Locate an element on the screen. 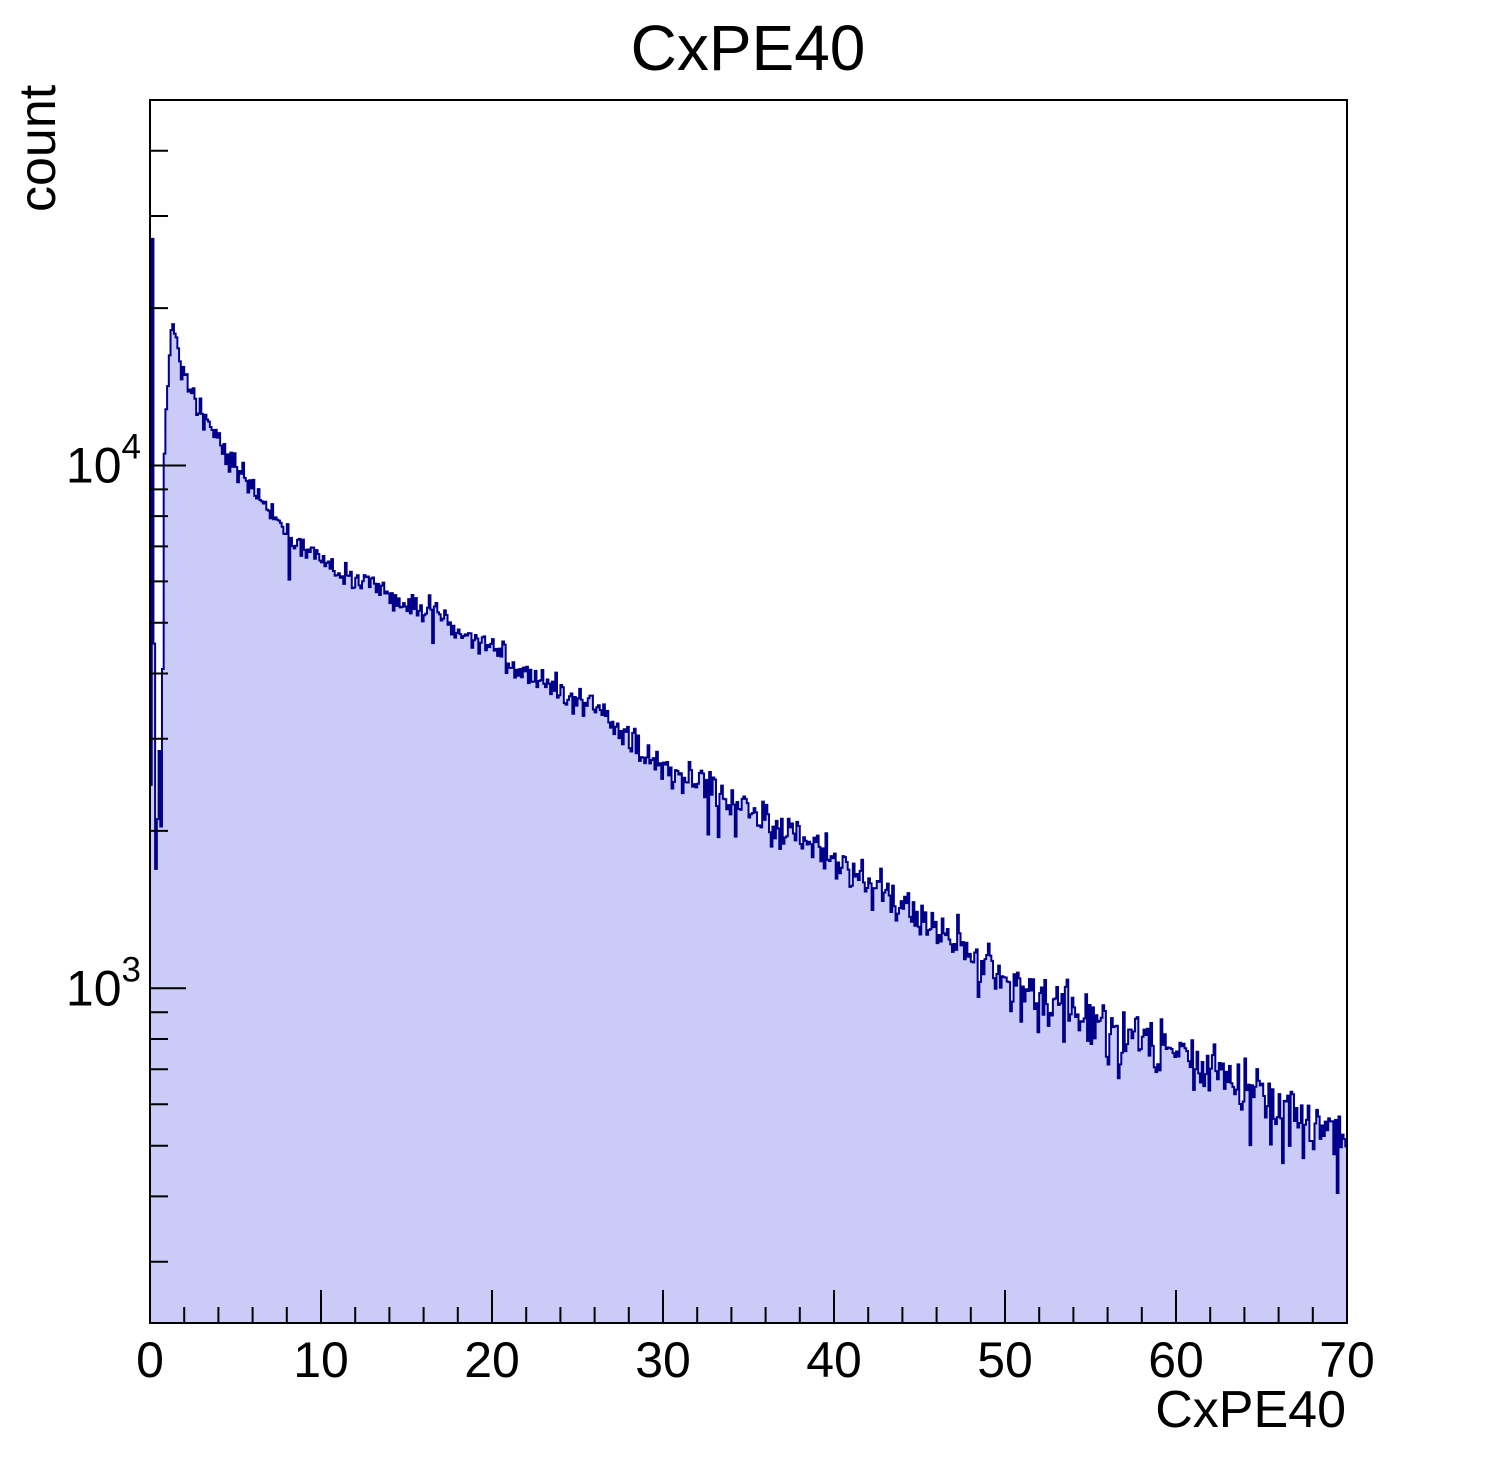 The width and height of the screenshot is (1496, 1477). x-tick-label: 30 is located at coordinates (663, 1360).